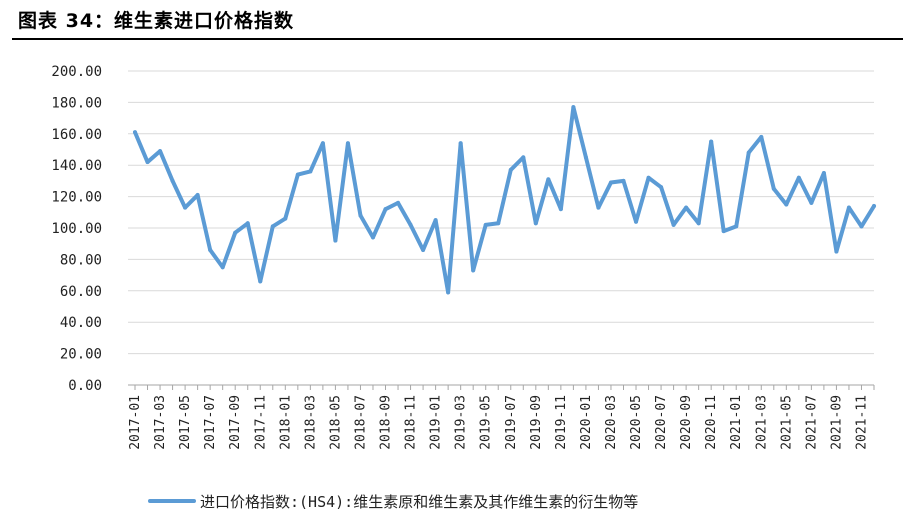 The image size is (903, 515). I want to click on y-tick-label: 60.00, so click(81, 292).